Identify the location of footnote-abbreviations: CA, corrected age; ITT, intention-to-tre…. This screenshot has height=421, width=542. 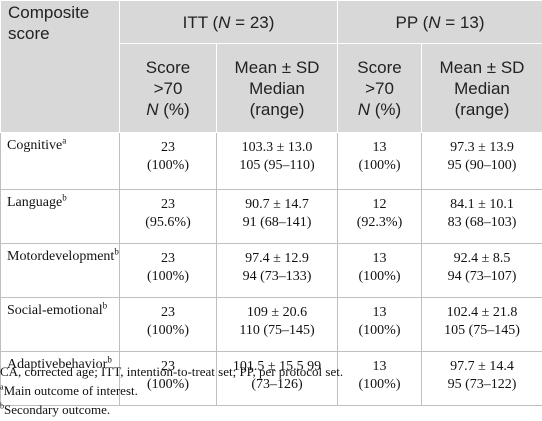
(172, 371).